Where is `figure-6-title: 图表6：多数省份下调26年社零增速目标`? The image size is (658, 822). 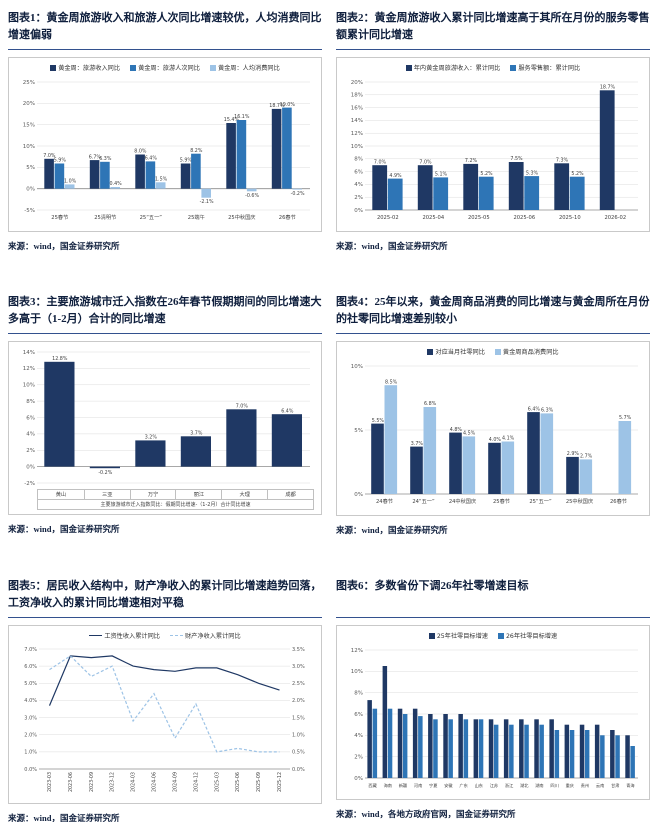
figure-6-title: 图表6：多数省份下调26年社零增速目标 is located at coordinates (432, 586).